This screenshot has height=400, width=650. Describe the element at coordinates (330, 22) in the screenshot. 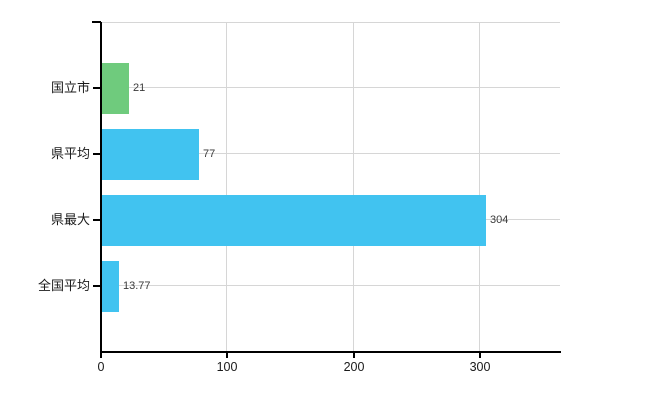

I see `plot-top-border` at that location.